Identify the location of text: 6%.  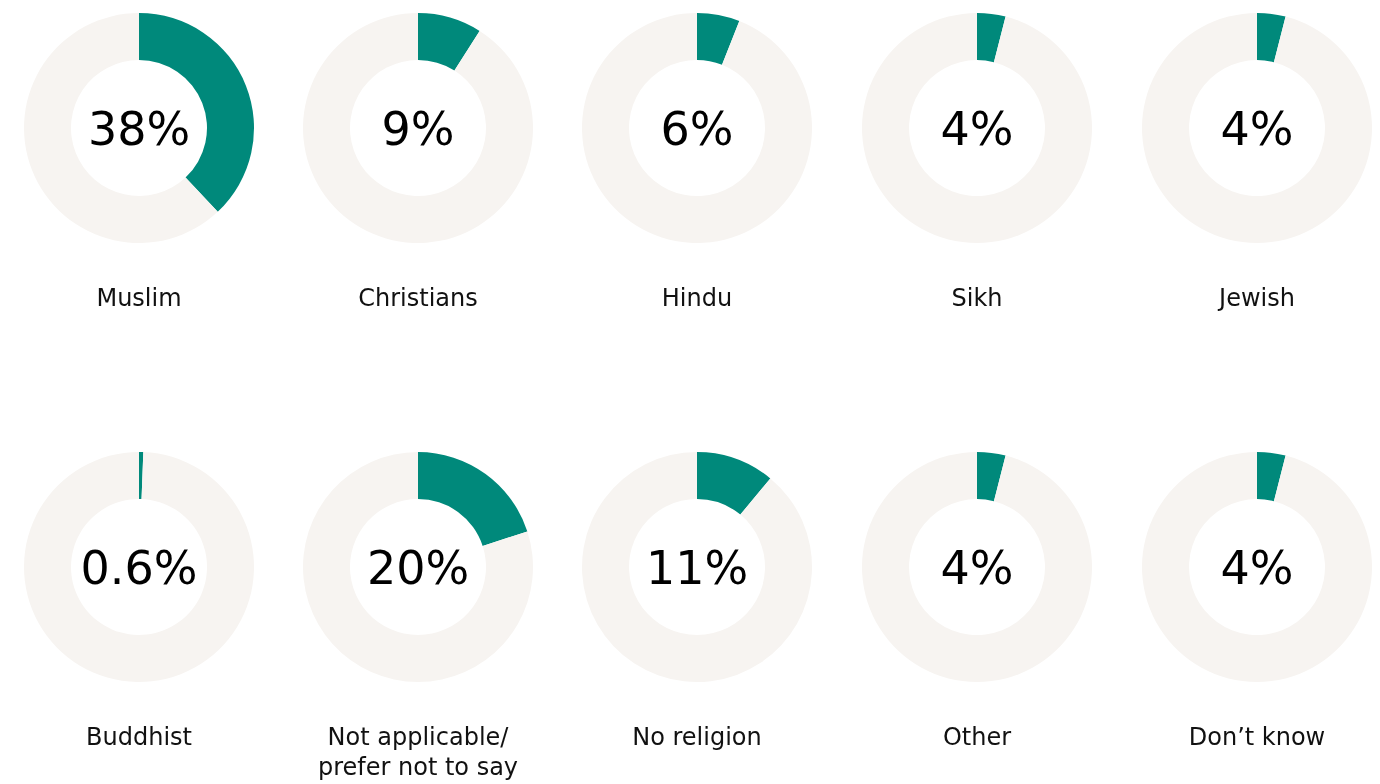
(697, 129).